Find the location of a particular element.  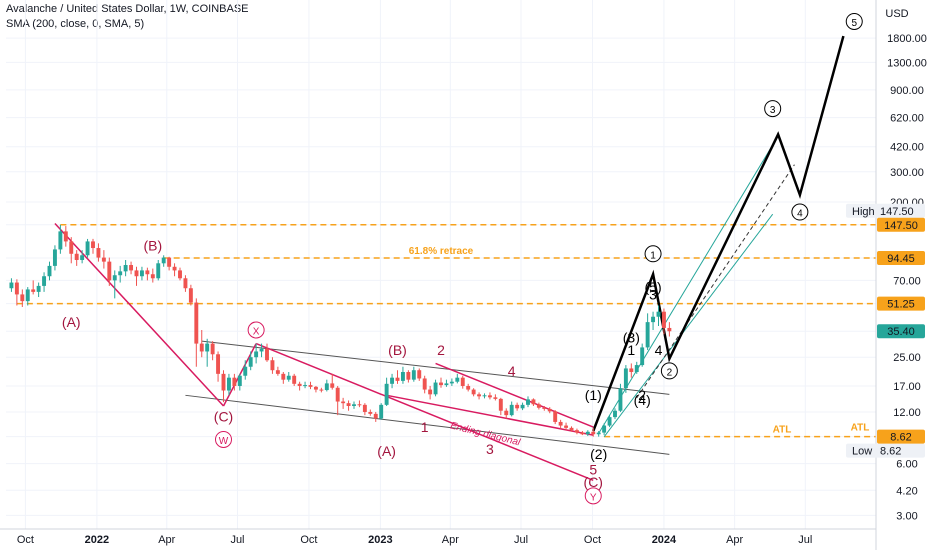

atl-text: ATL is located at coordinates (860, 428).